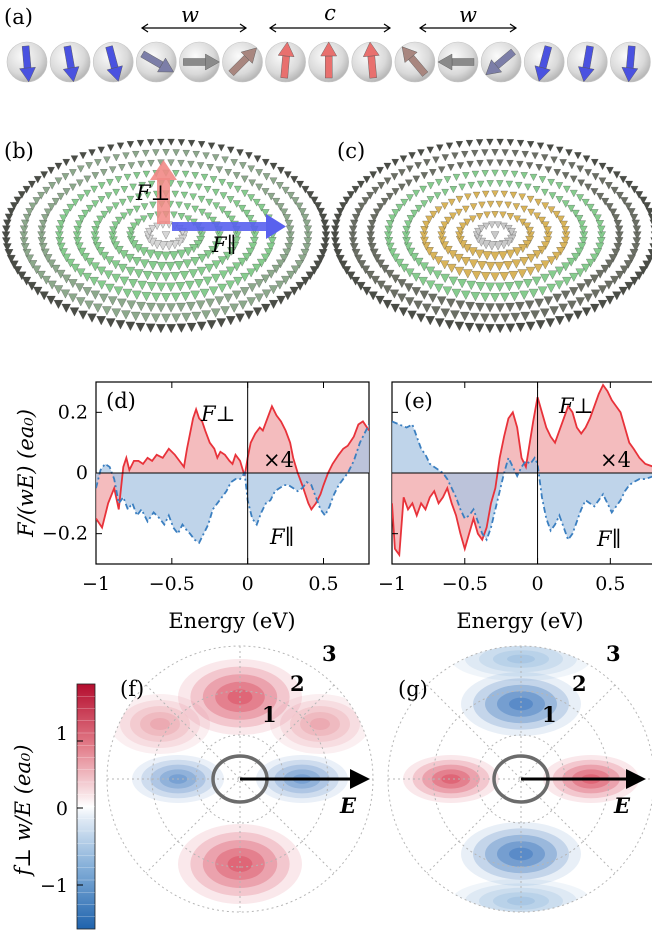 This screenshot has height=931, width=652. What do you see at coordinates (549, 714) in the screenshot?
I see `ring-label-1-g: 1` at bounding box center [549, 714].